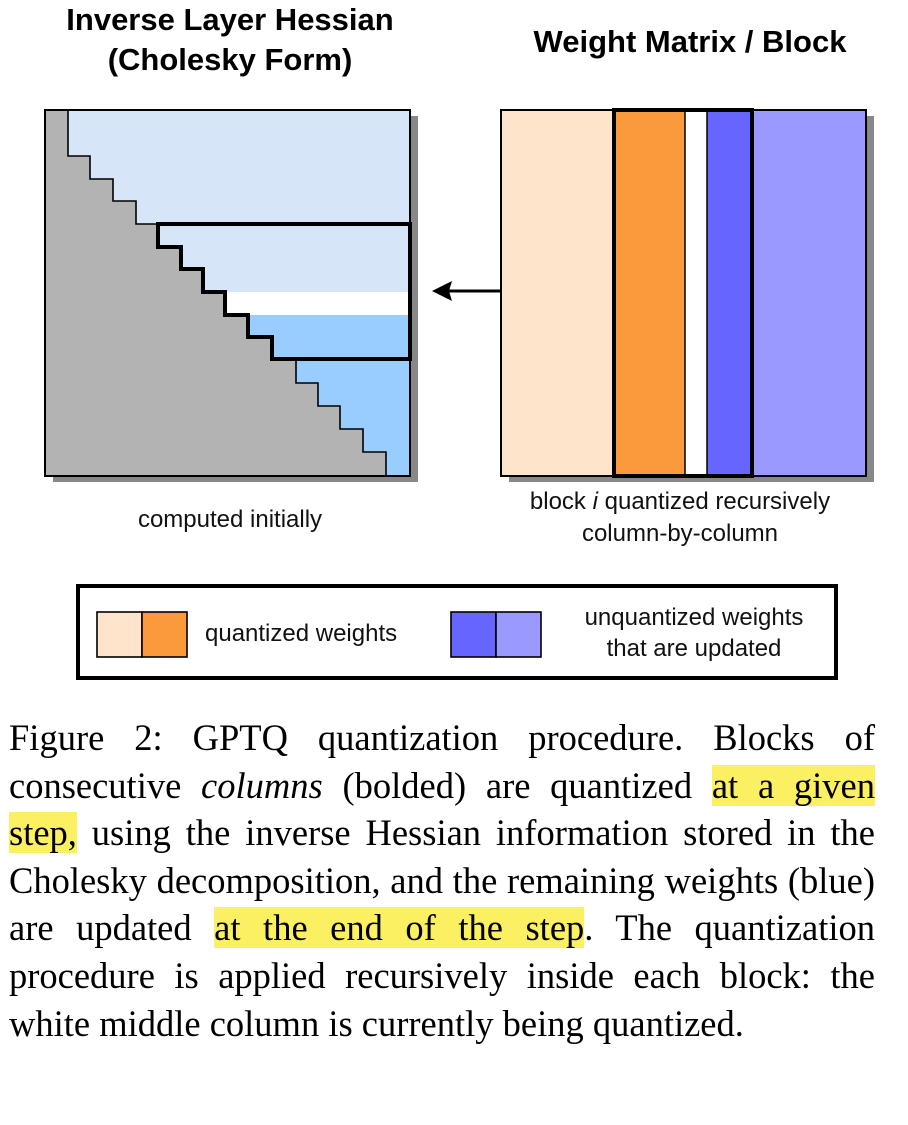  I want to click on hessian-title: Inverse Layer Hessian (Cholesky Form), so click(230, 40).